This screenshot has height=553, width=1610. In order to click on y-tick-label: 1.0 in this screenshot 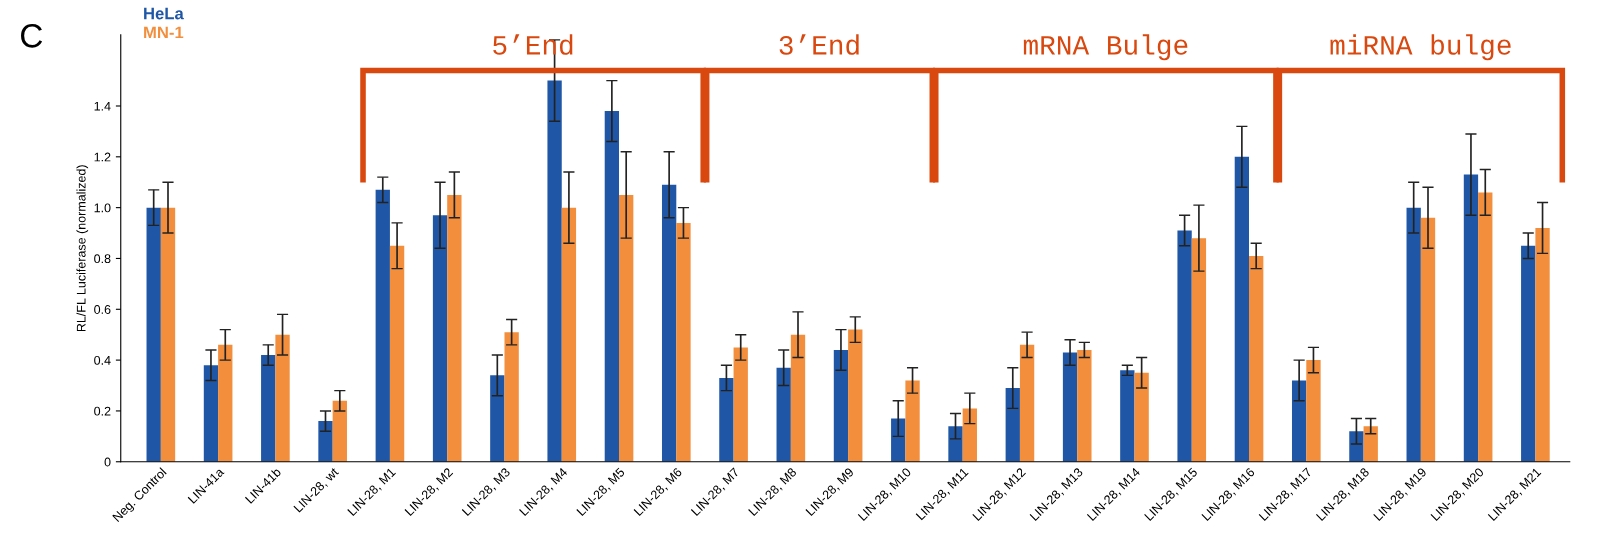, I will do `click(102, 208)`.